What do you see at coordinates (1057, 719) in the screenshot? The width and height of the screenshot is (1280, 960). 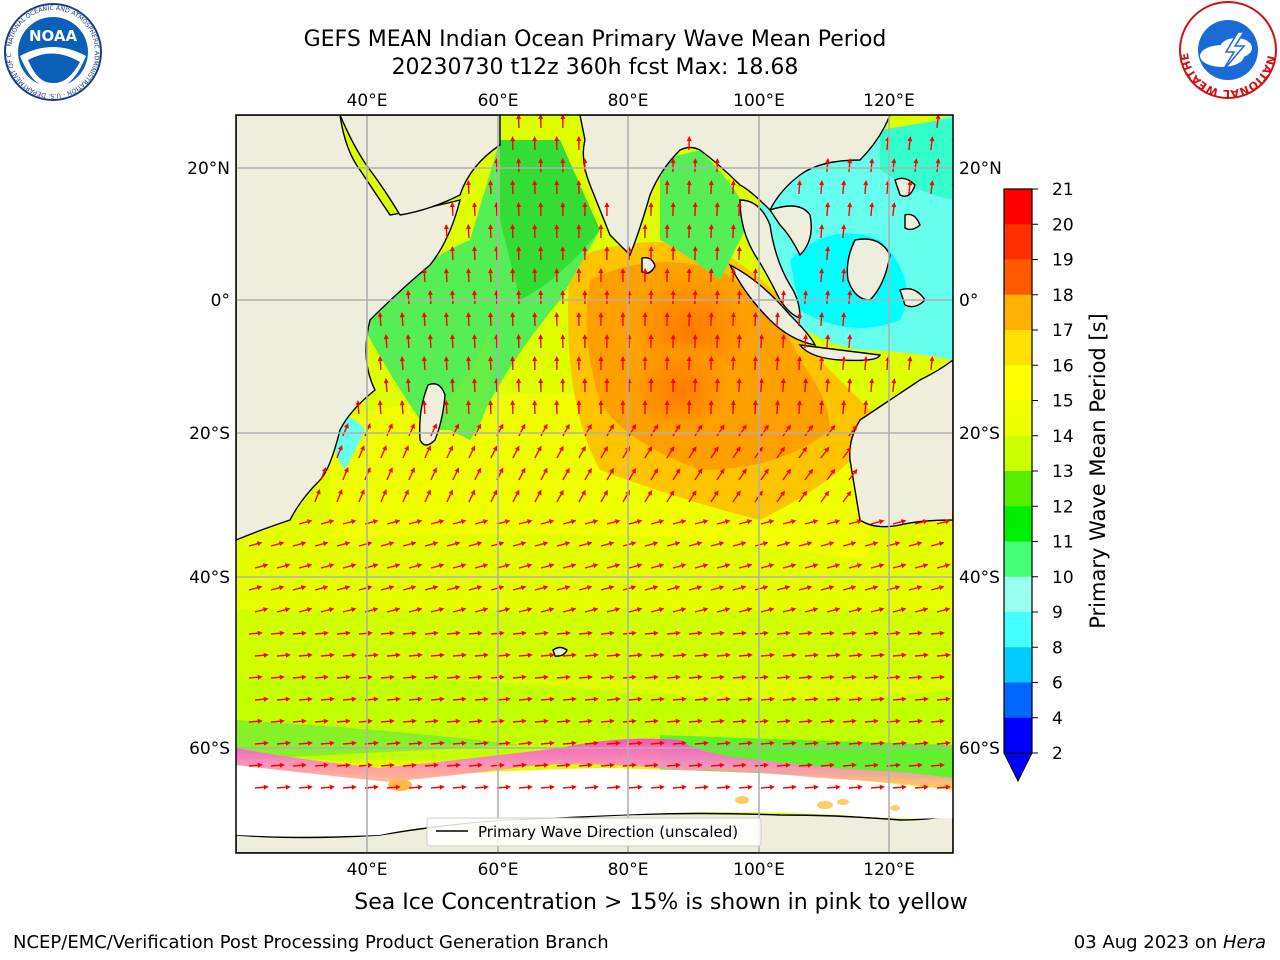 I see `colorbar-tick-label: 4` at bounding box center [1057, 719].